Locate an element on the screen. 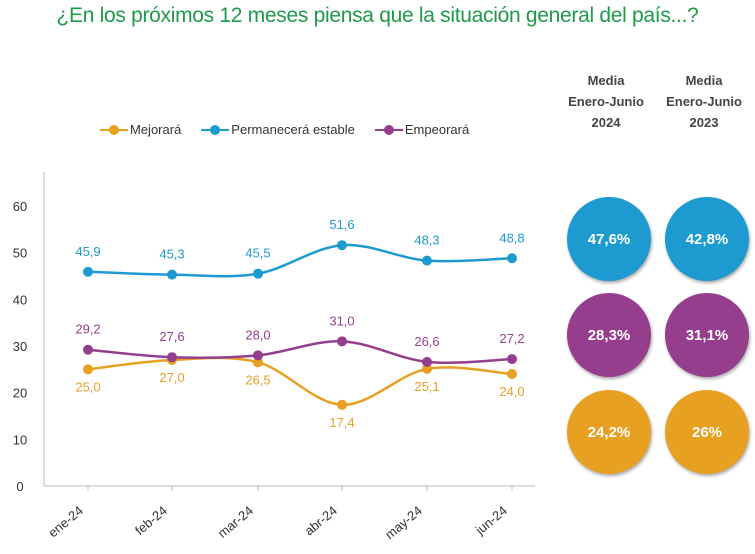 This screenshot has height=554, width=755. data-label: 45,5 is located at coordinates (257, 253).